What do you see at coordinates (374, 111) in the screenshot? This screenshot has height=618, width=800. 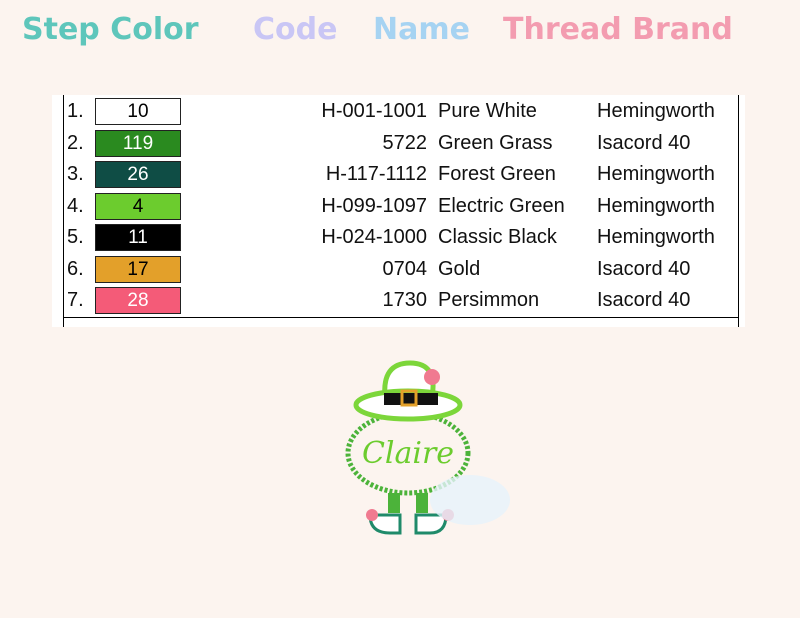 I see `thread-code: H-001-1001` at bounding box center [374, 111].